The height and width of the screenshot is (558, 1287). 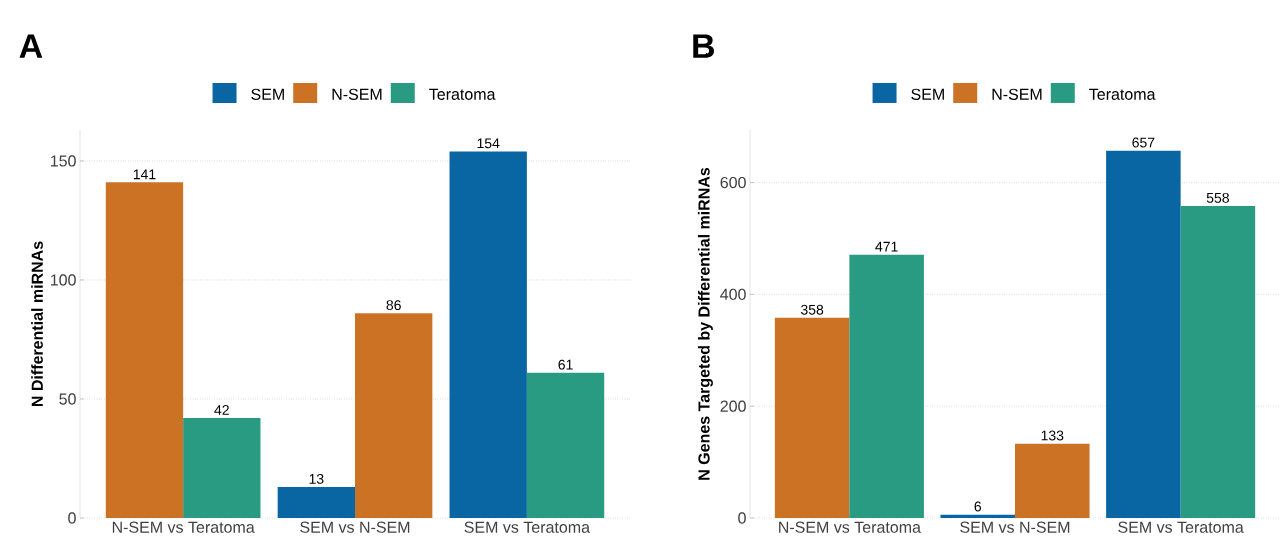 What do you see at coordinates (565, 364) in the screenshot?
I see `data-label: 61` at bounding box center [565, 364].